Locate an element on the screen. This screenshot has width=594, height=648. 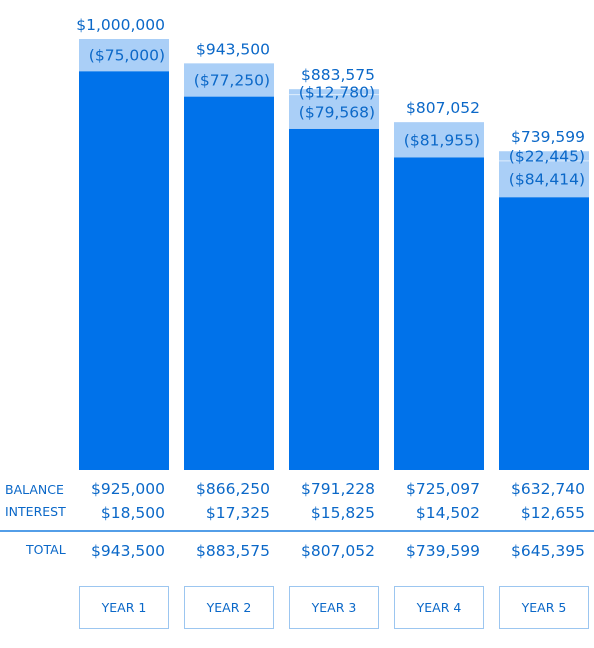
year-label-5: YEAR 5 is located at coordinates (544, 607).